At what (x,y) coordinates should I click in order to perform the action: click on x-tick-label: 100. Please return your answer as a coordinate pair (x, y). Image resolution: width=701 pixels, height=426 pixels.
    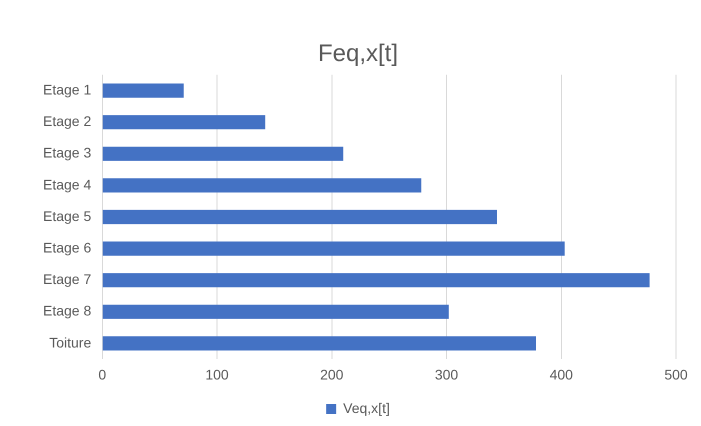
    Looking at the image, I should click on (217, 374).